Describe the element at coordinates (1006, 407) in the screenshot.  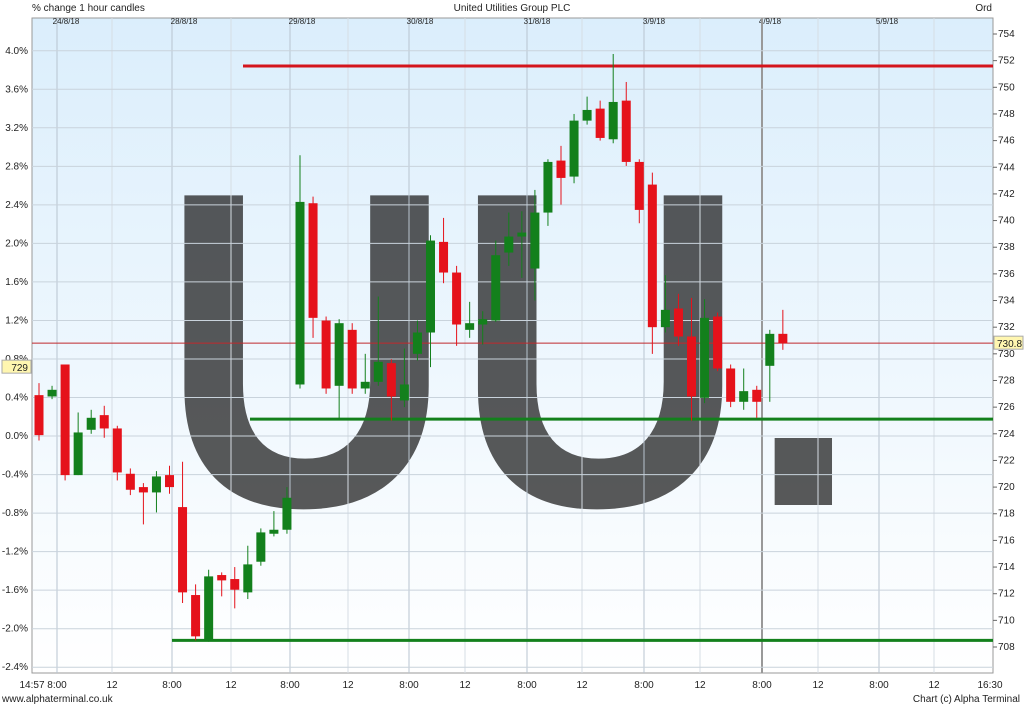
I see `y2-tick-label: 726` at that location.